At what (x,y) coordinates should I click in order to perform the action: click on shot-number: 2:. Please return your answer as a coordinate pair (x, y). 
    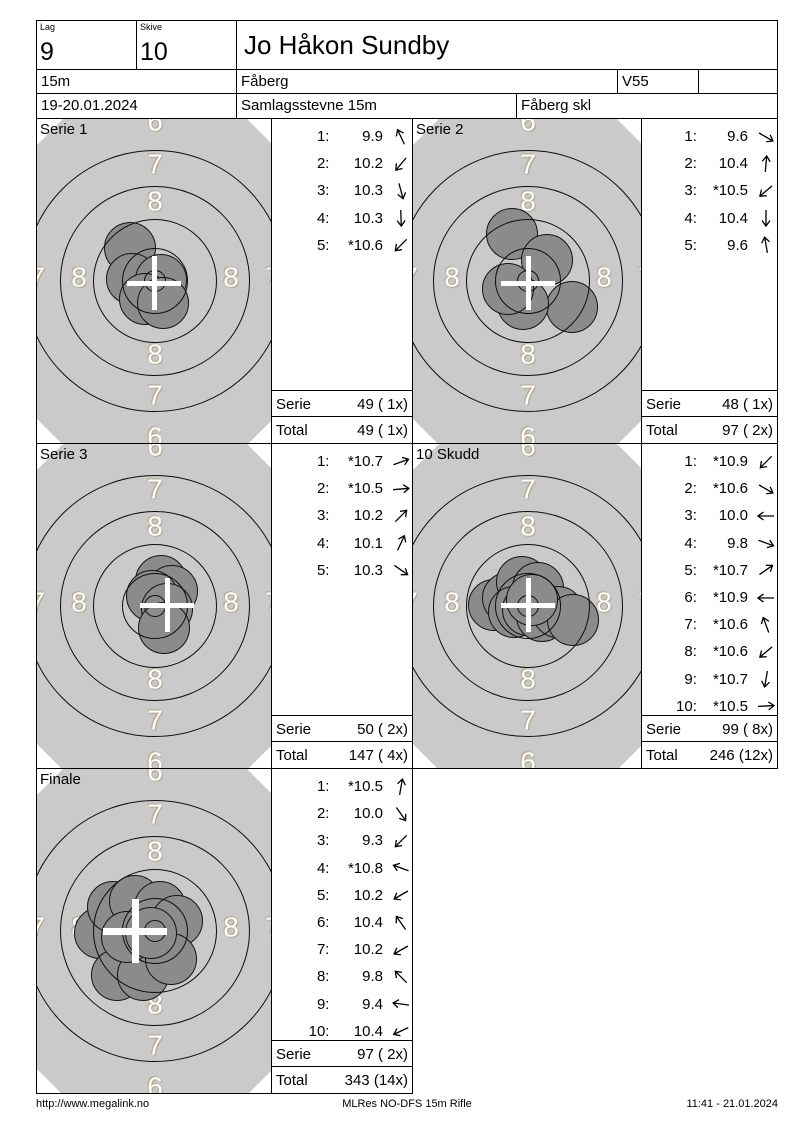
    Looking at the image, I should click on (690, 164).